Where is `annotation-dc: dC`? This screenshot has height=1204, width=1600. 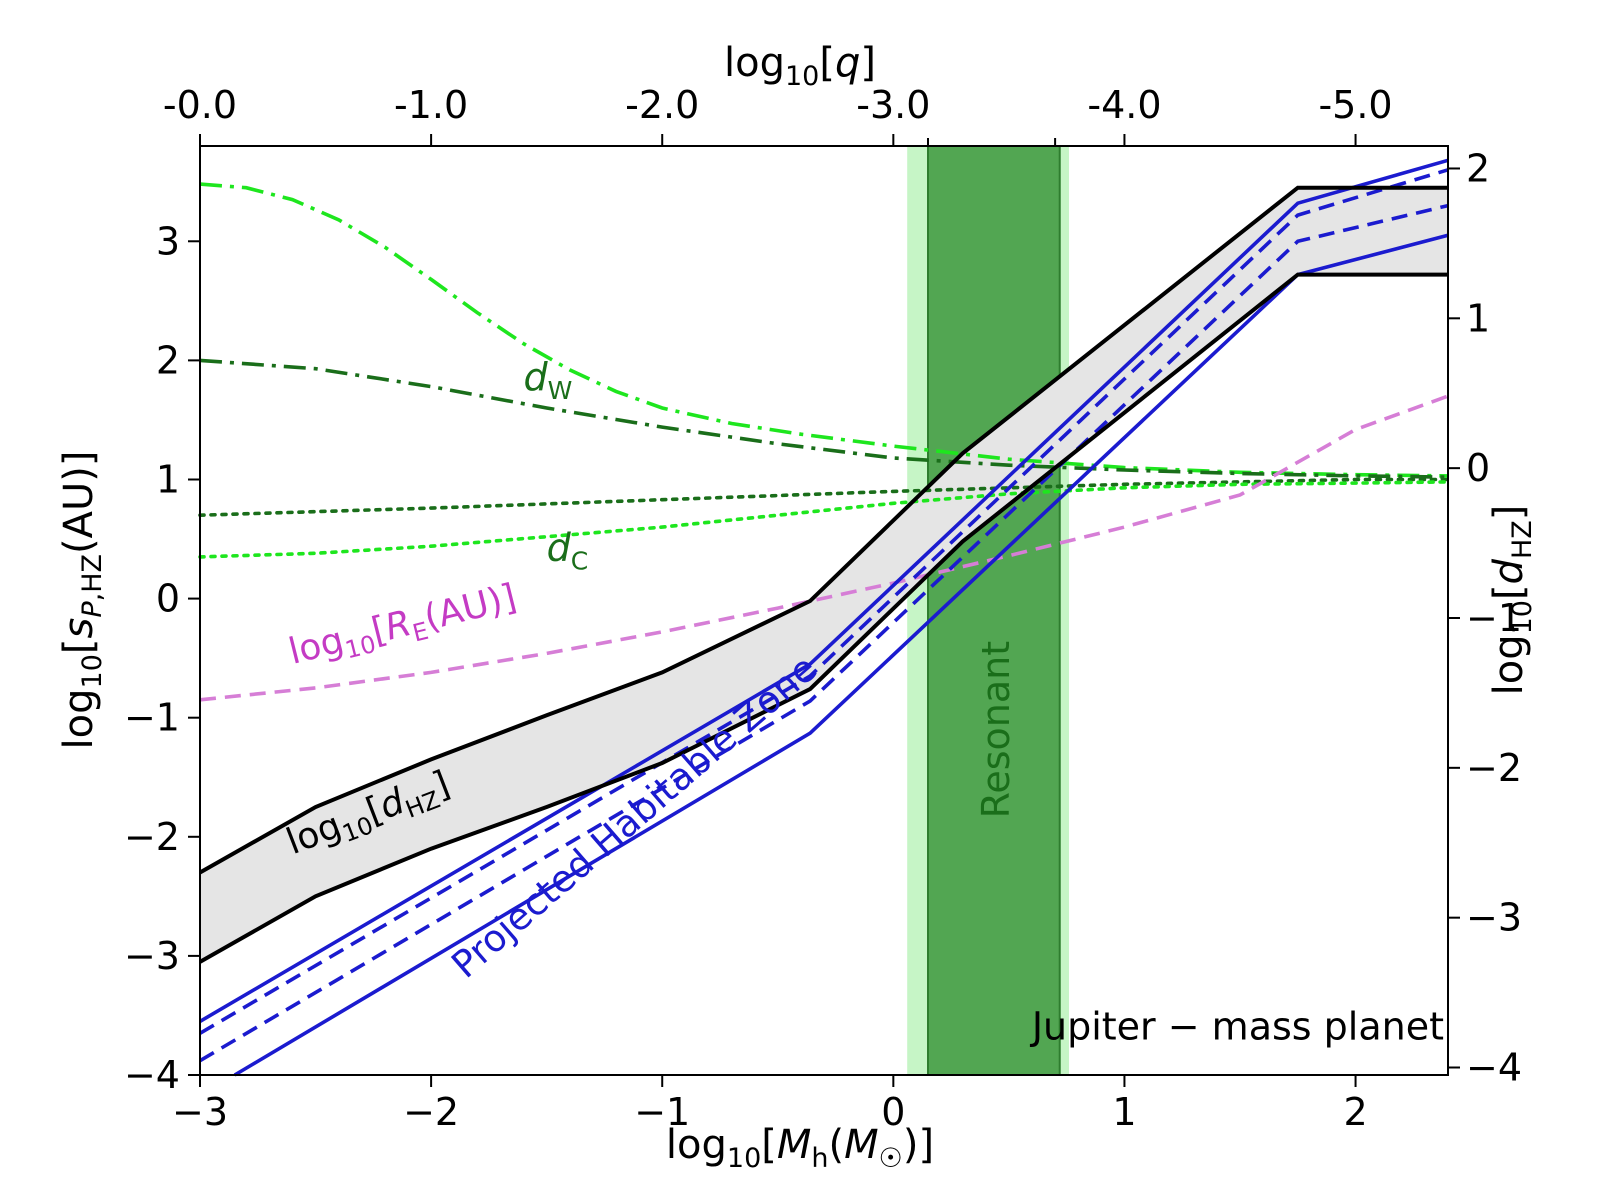
annotation-dc: dC is located at coordinates (568, 550).